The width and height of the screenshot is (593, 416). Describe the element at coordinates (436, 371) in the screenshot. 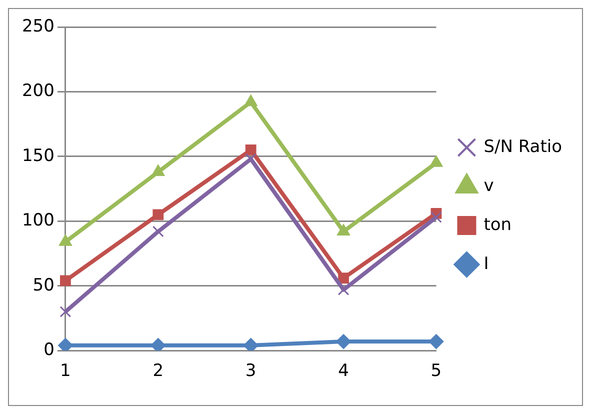

I see `x-tick-label: 5` at that location.